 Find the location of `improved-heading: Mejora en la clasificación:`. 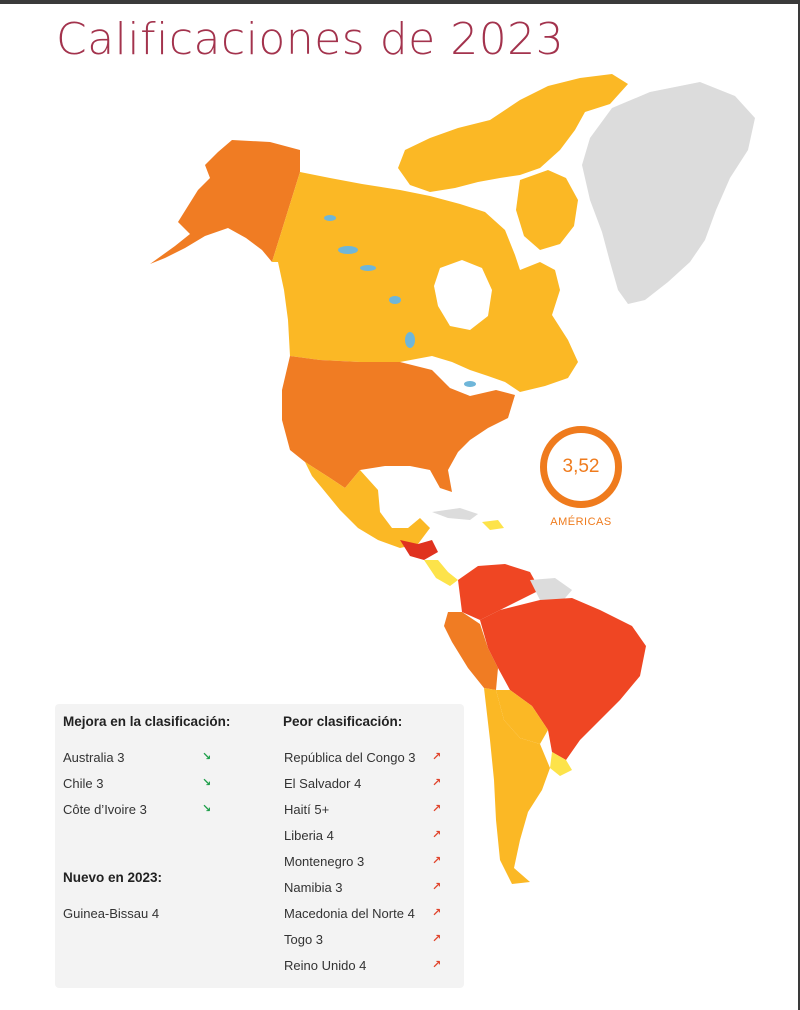

improved-heading: Mejora en la clasificación: is located at coordinates (147, 721).